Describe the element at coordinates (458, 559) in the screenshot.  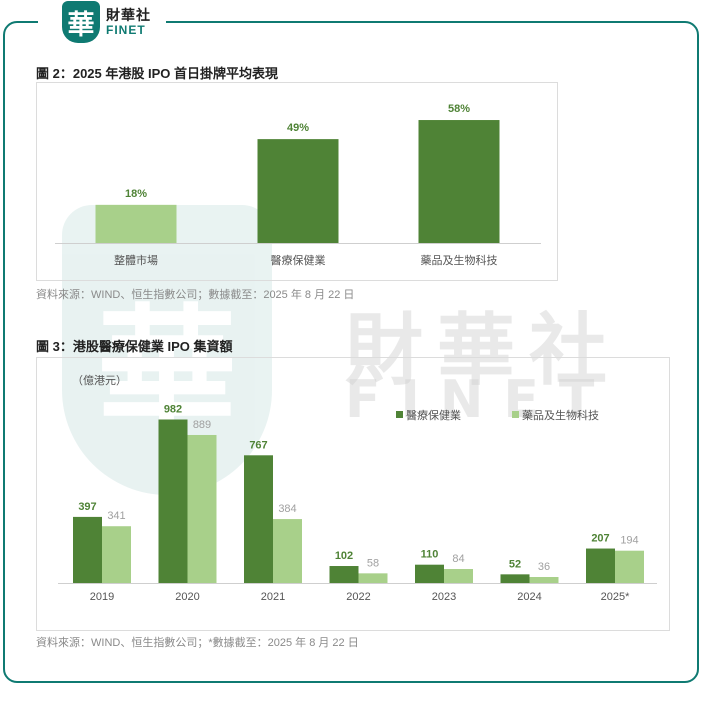
I see `data-label: 84` at that location.